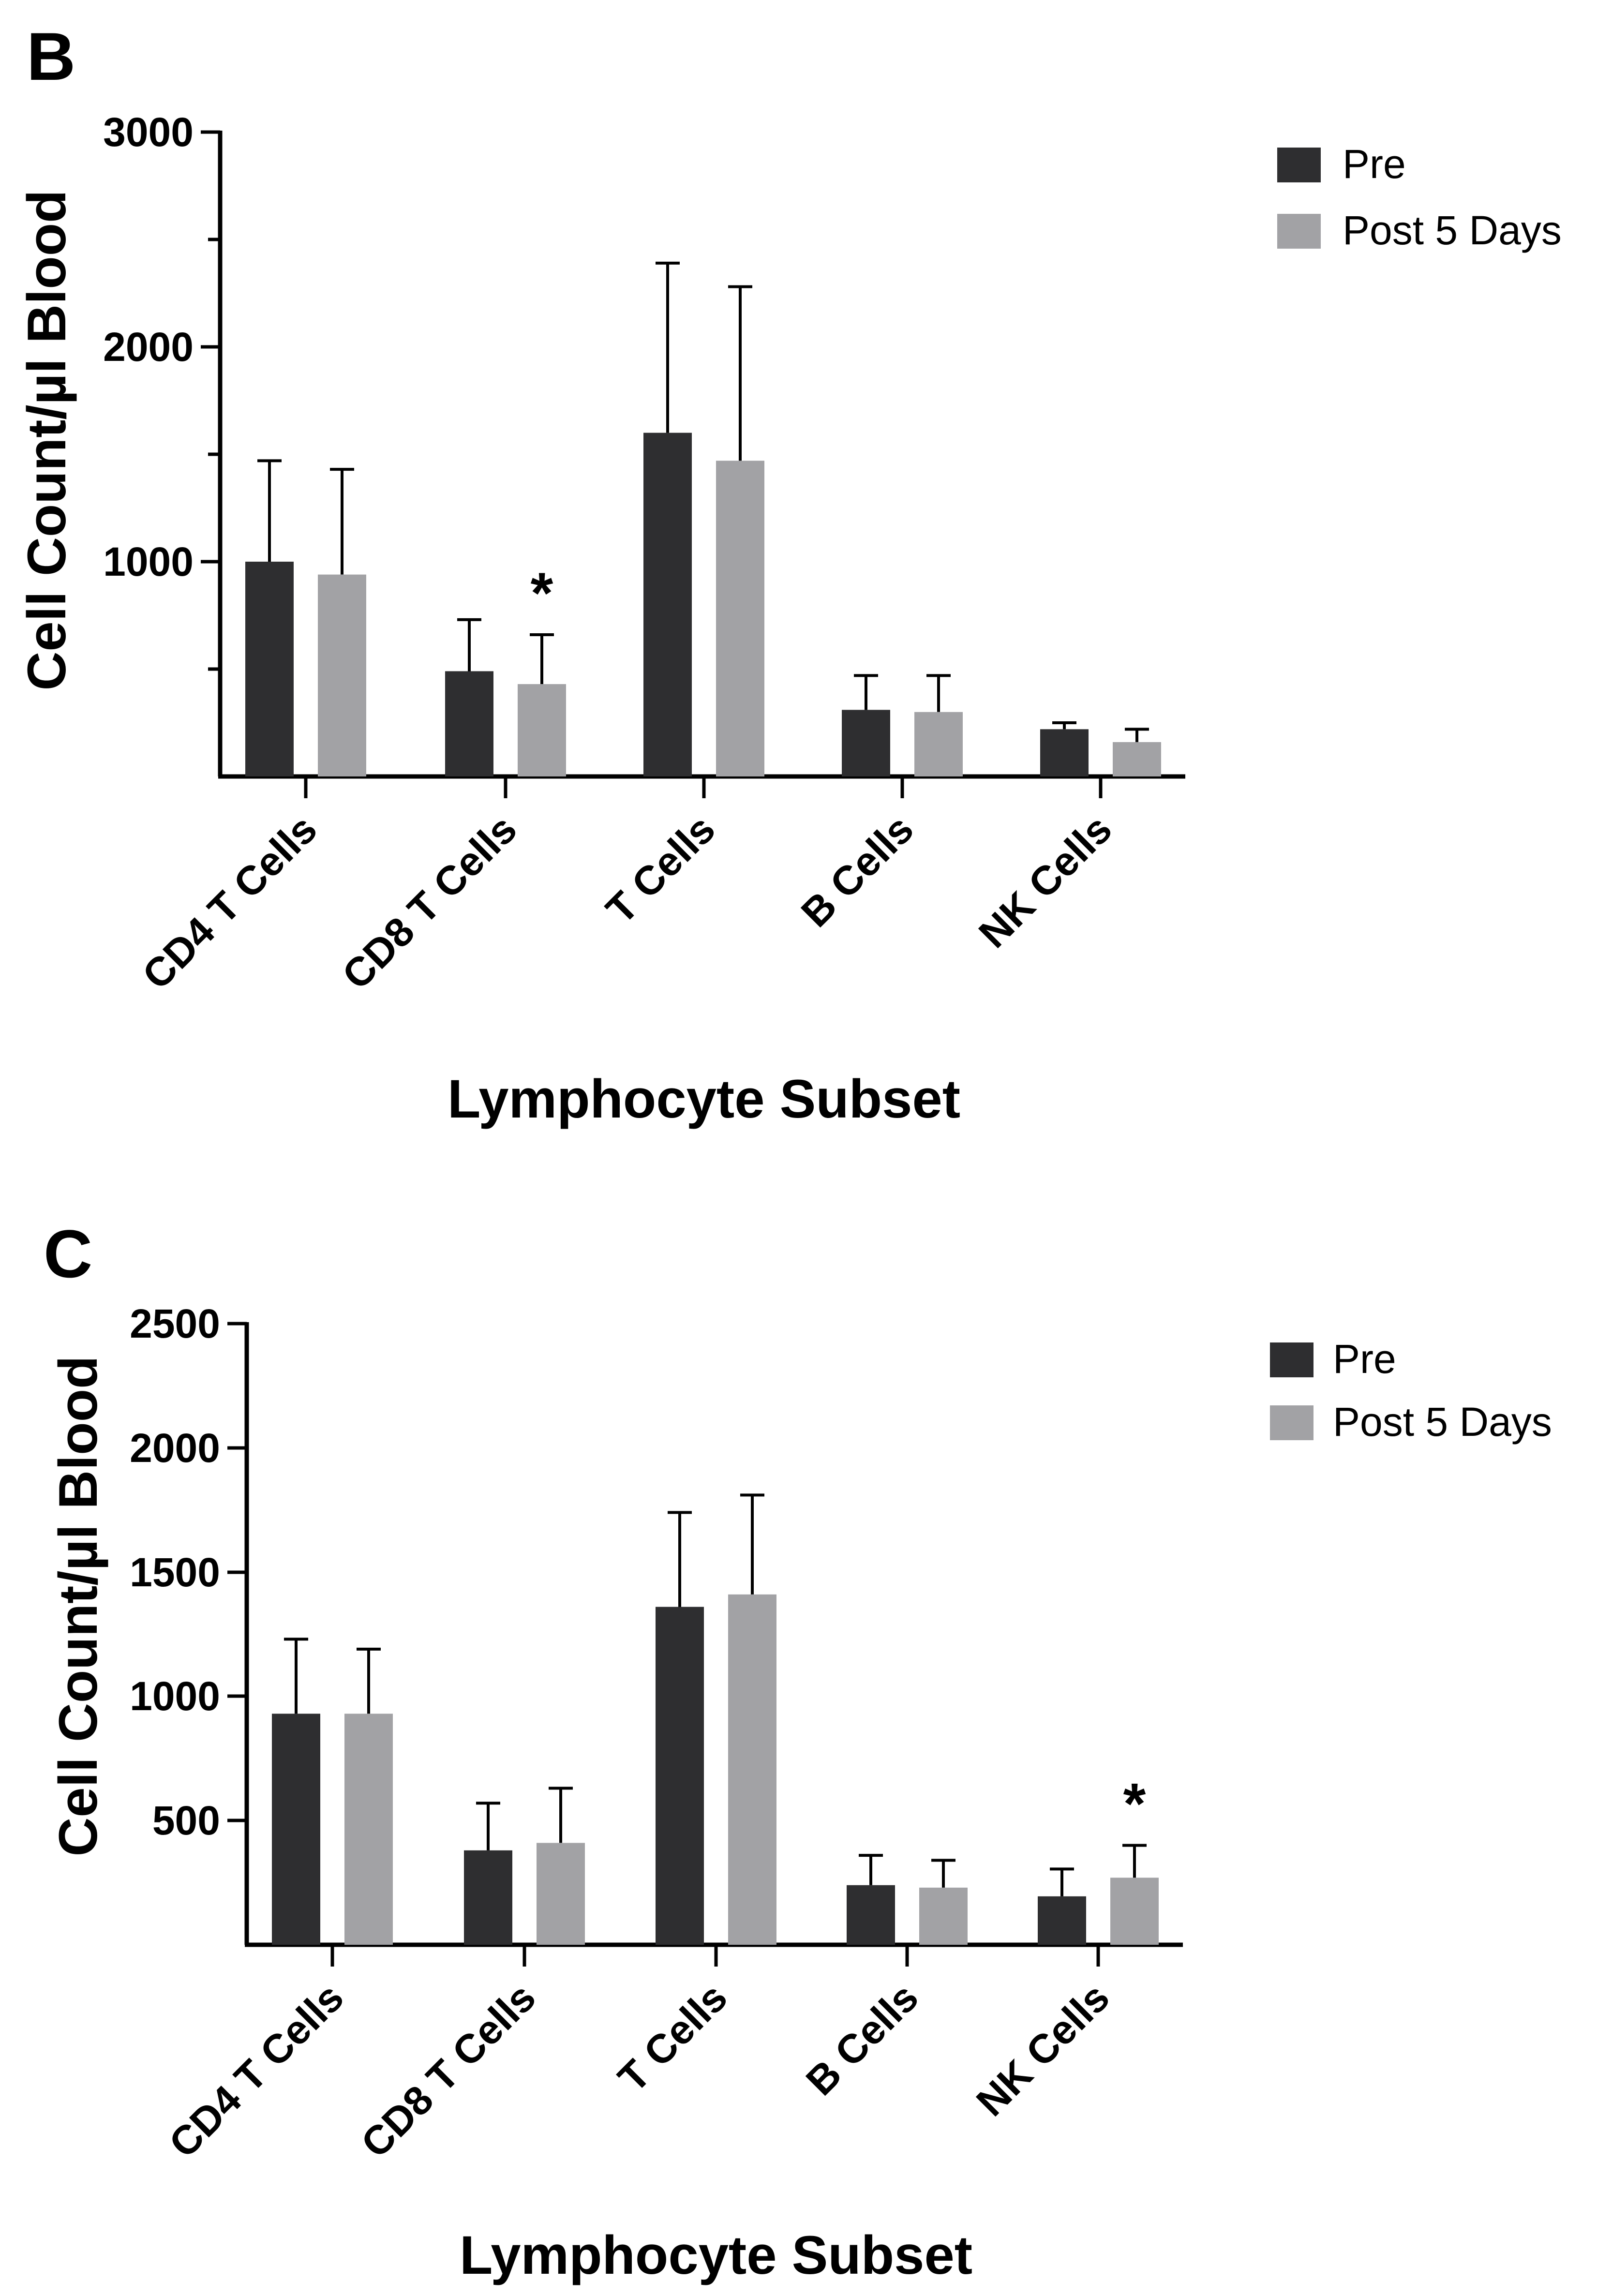 This screenshot has width=1597, height=2296. What do you see at coordinates (703, 518) in the screenshot?
I see `bars-b: *` at bounding box center [703, 518].